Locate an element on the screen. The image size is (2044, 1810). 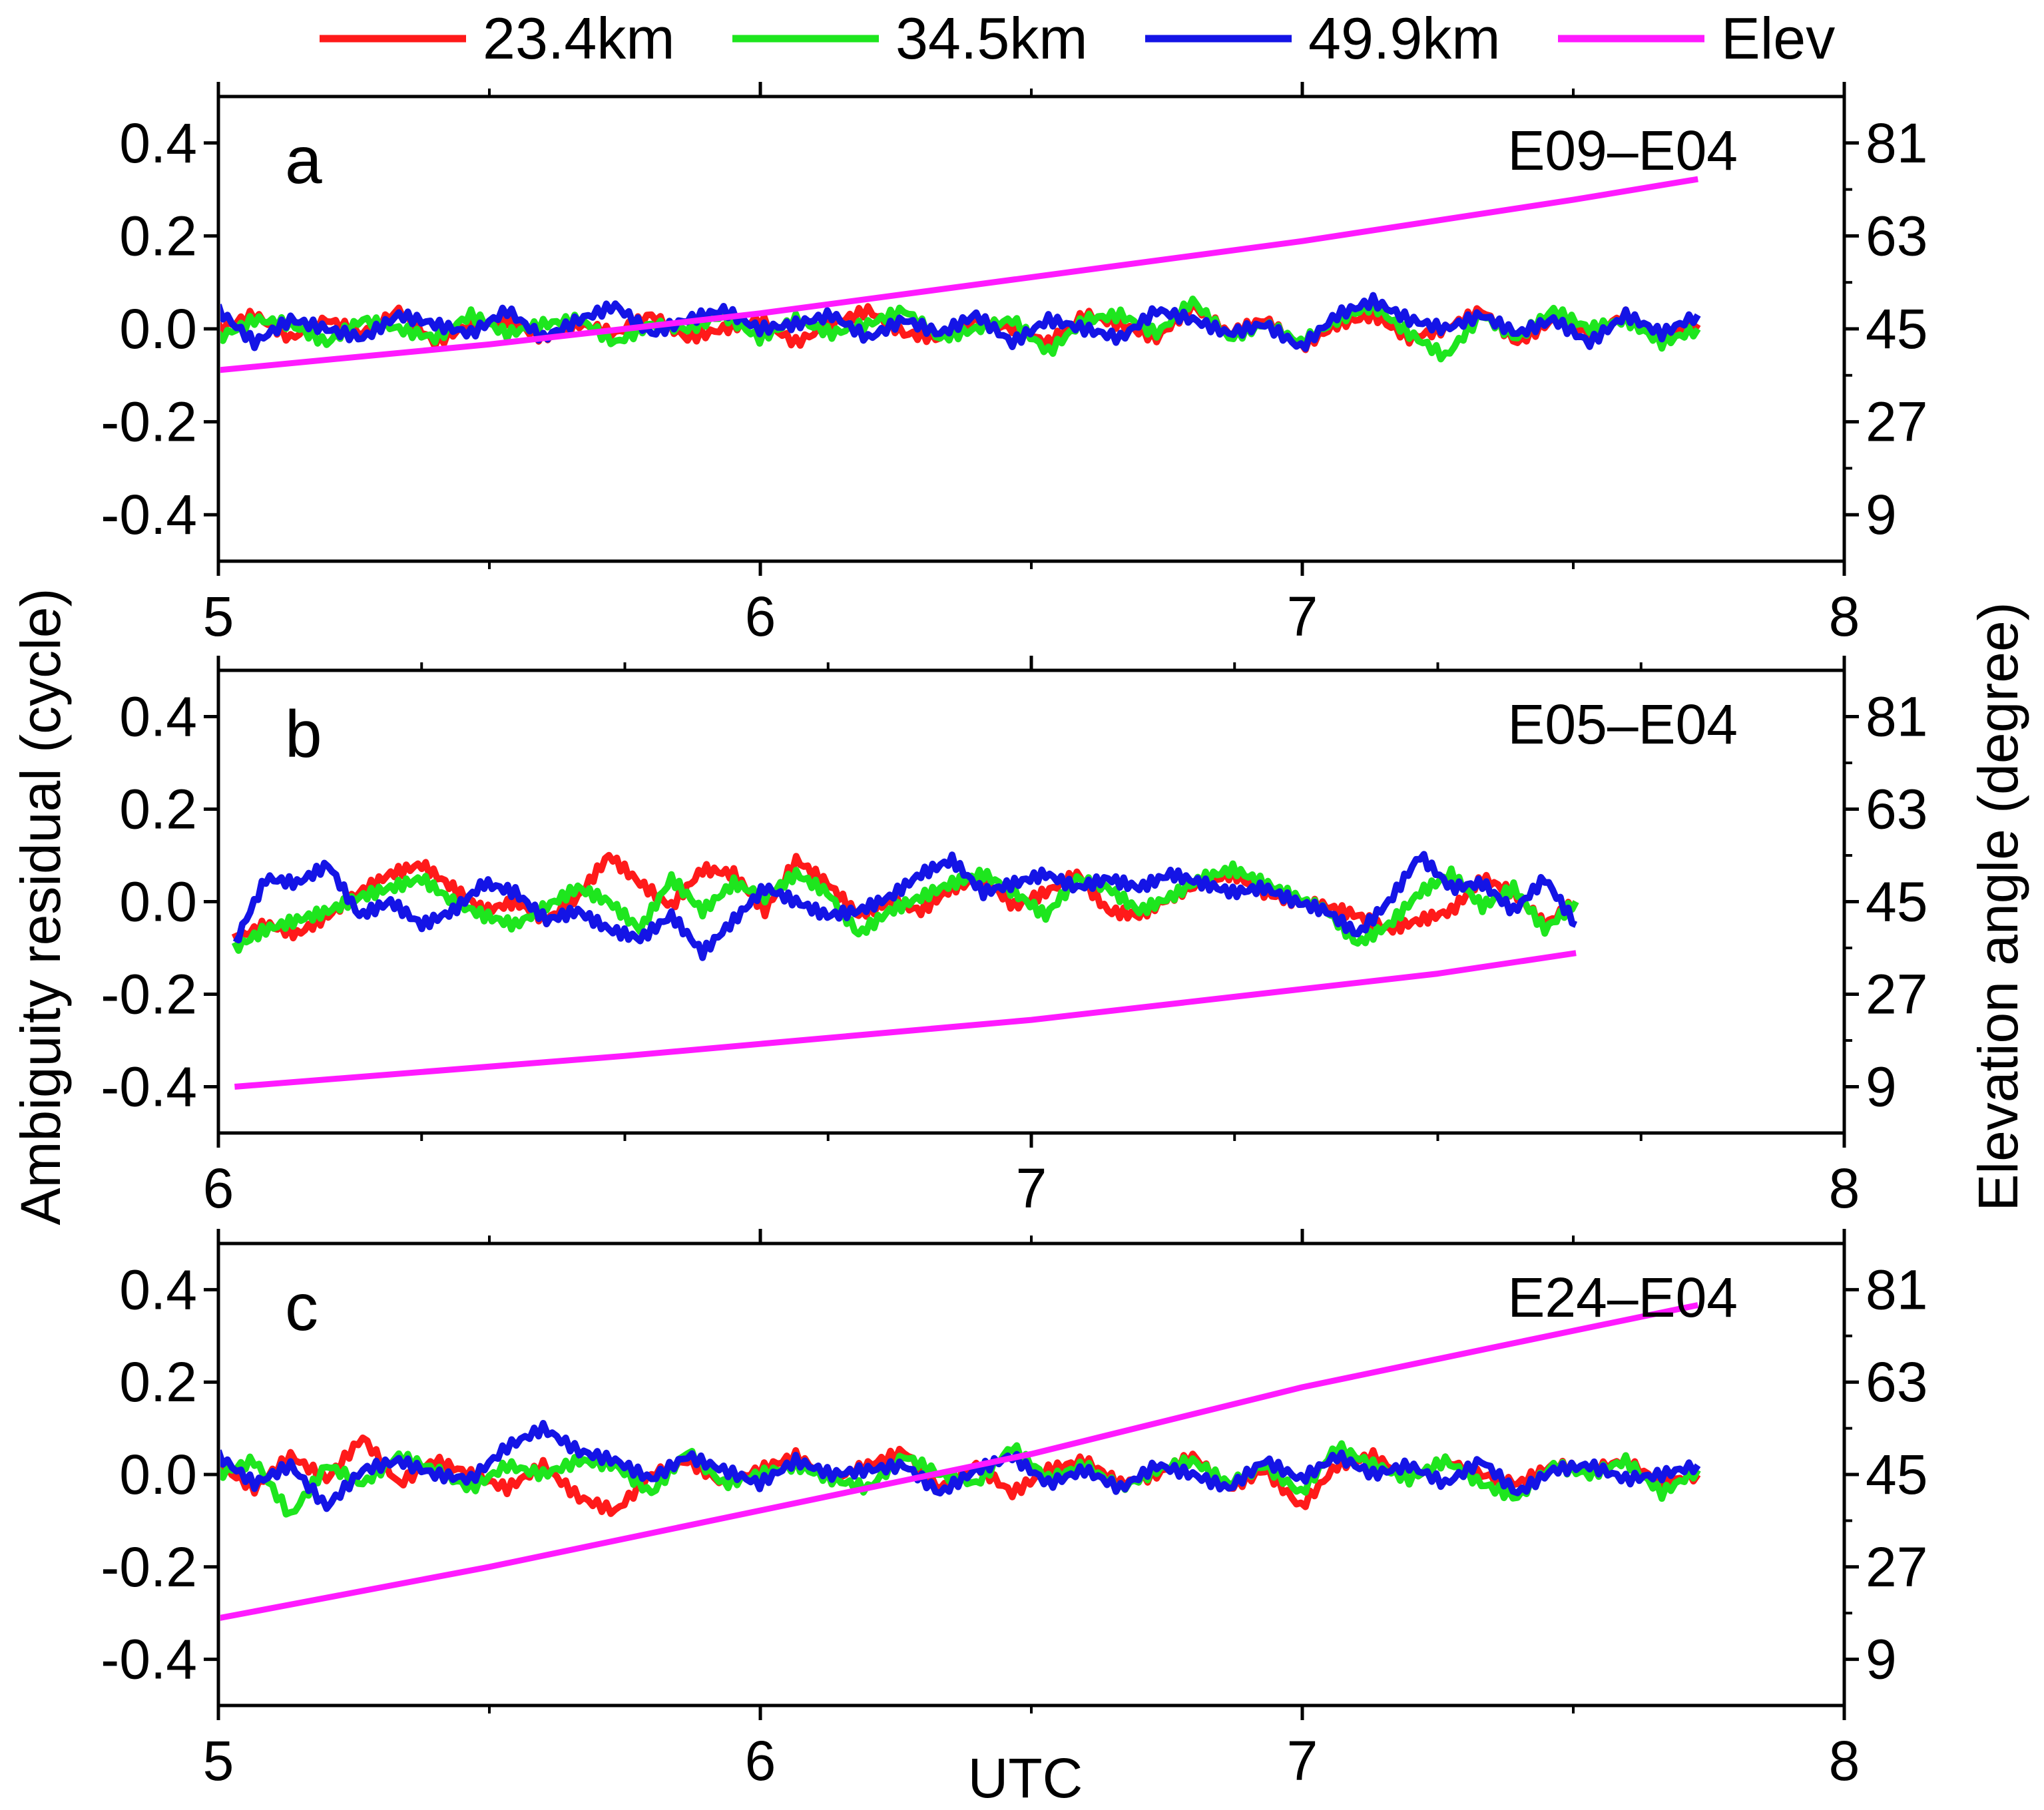
x-axis-label: UTC is located at coordinates (1025, 1778).